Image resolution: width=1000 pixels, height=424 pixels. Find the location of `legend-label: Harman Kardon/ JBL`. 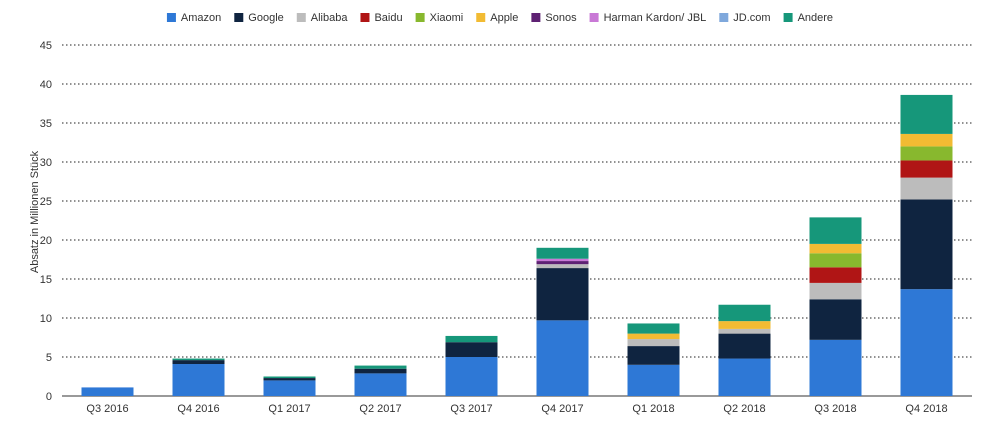

legend-label: Harman Kardon/ JBL is located at coordinates (655, 18).